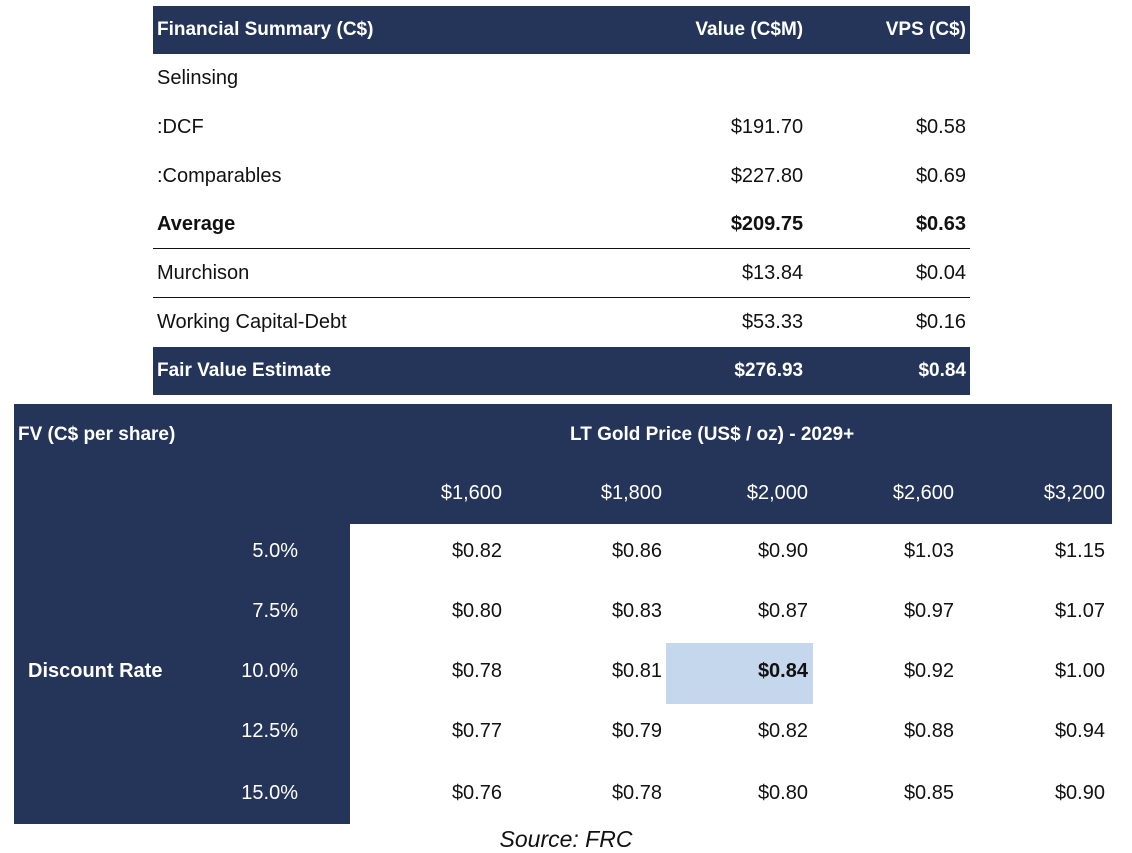 Image resolution: width=1132 pixels, height=853 pixels. What do you see at coordinates (940, 176) in the screenshot?
I see `row-vps: $0.69` at bounding box center [940, 176].